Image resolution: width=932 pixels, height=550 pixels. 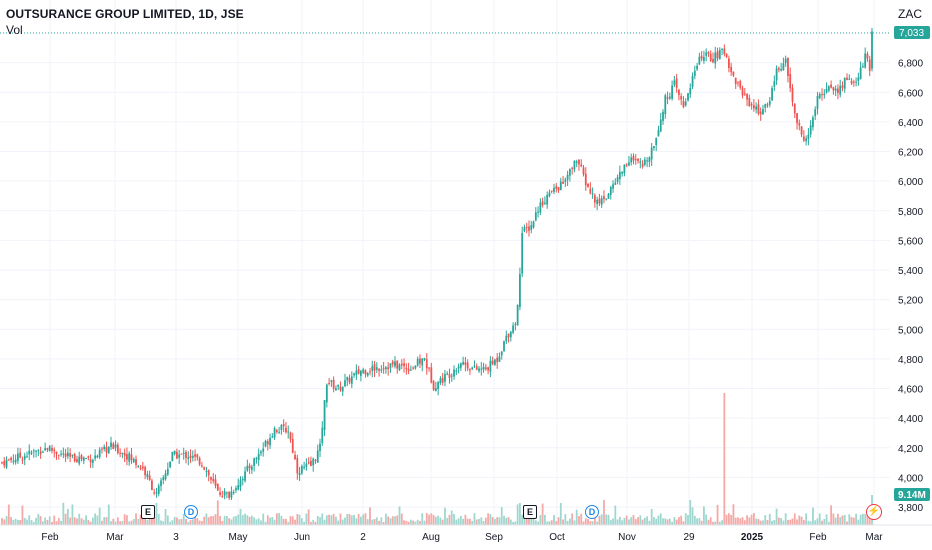 What do you see at coordinates (530, 512) in the screenshot?
I see `earnings-marker-2: E` at bounding box center [530, 512].